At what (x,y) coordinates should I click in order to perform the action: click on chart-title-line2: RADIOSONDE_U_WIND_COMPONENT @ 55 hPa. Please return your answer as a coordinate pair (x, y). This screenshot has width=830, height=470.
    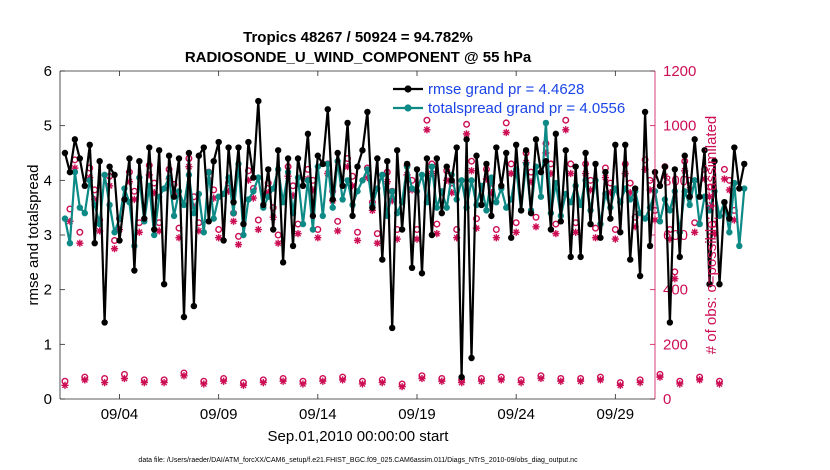
    Looking at the image, I should click on (358, 57).